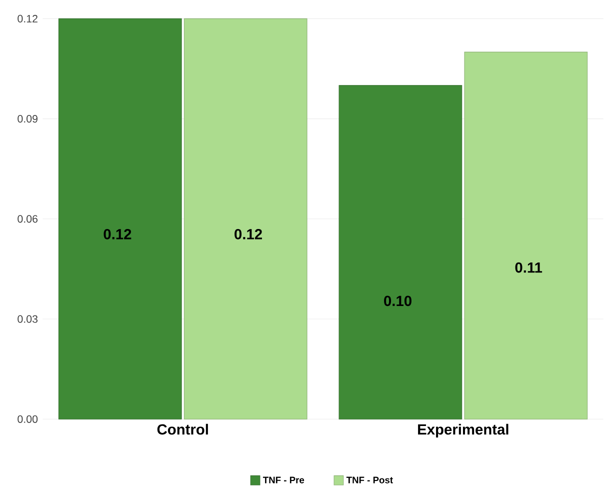  Describe the element at coordinates (28, 219) in the screenshot. I see `y-tick-label: 0.06` at that location.